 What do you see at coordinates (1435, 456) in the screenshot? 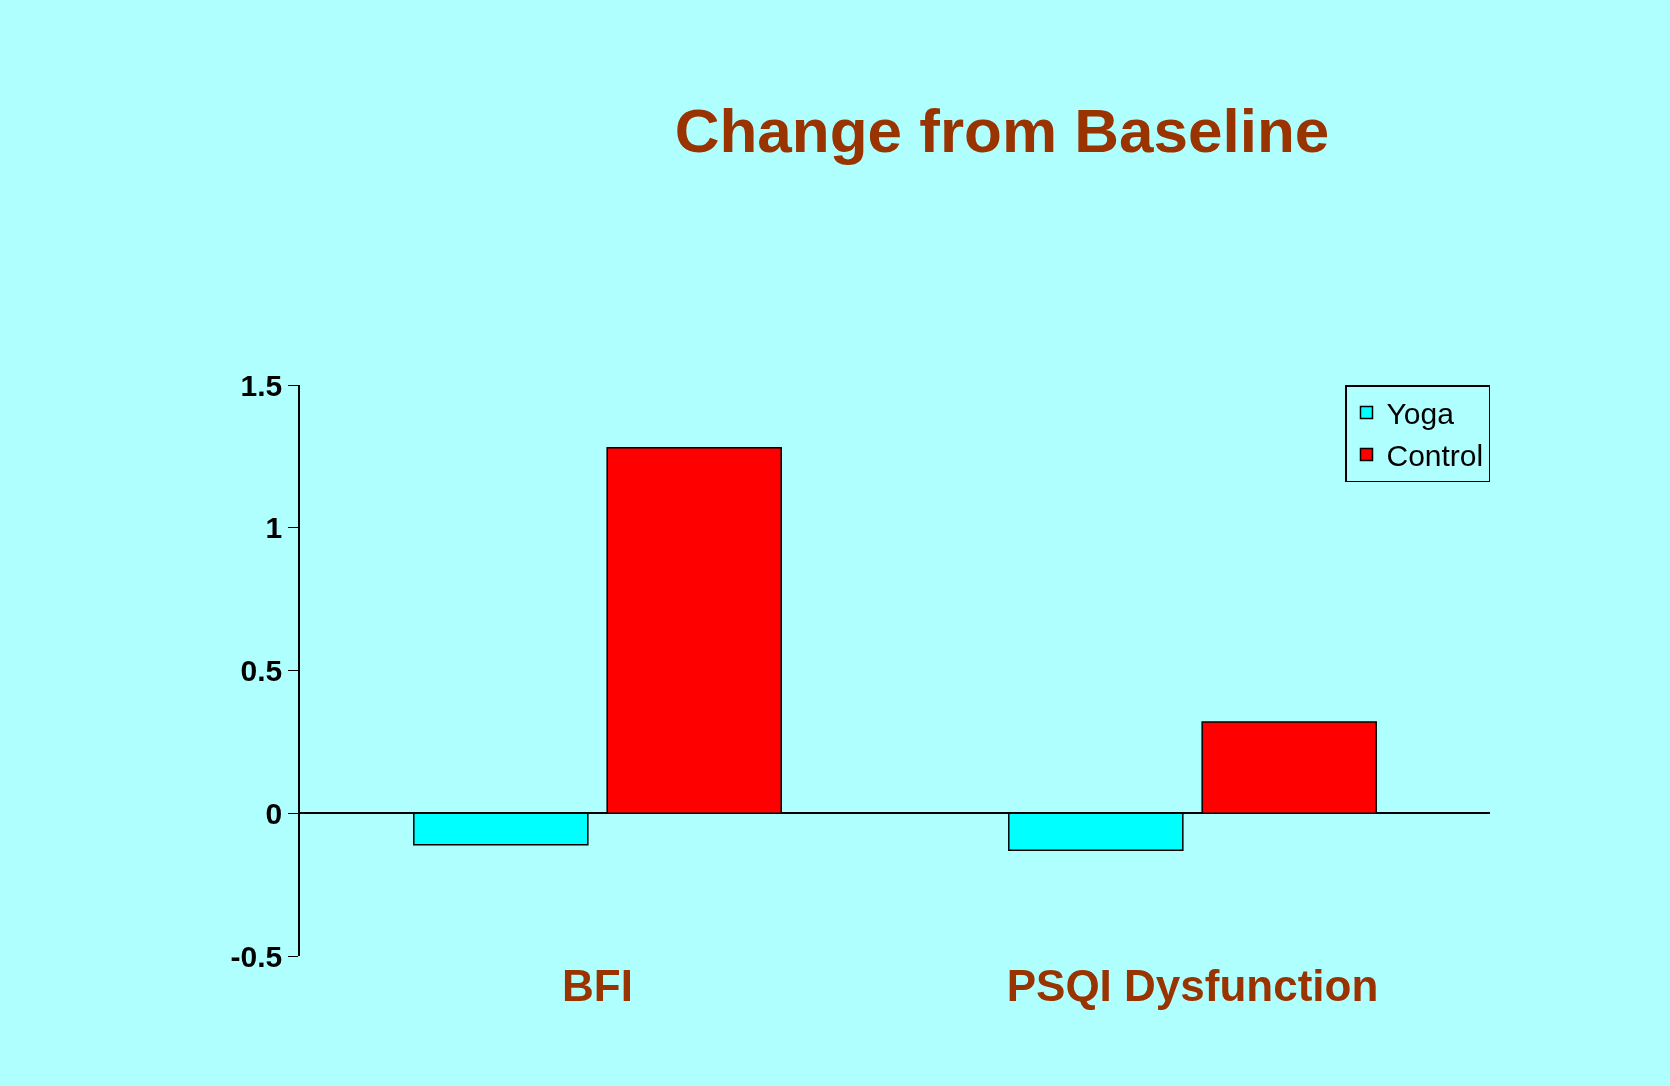
I see `legend-label: Control` at bounding box center [1435, 456].